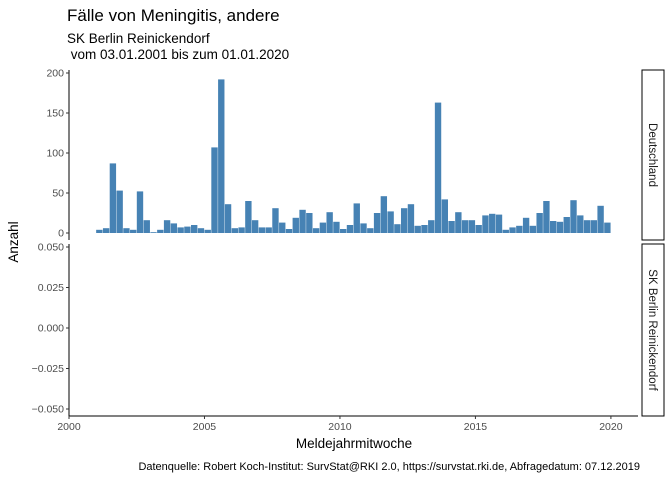  I want to click on facet-strip-label: Deutschland, so click(652, 155).